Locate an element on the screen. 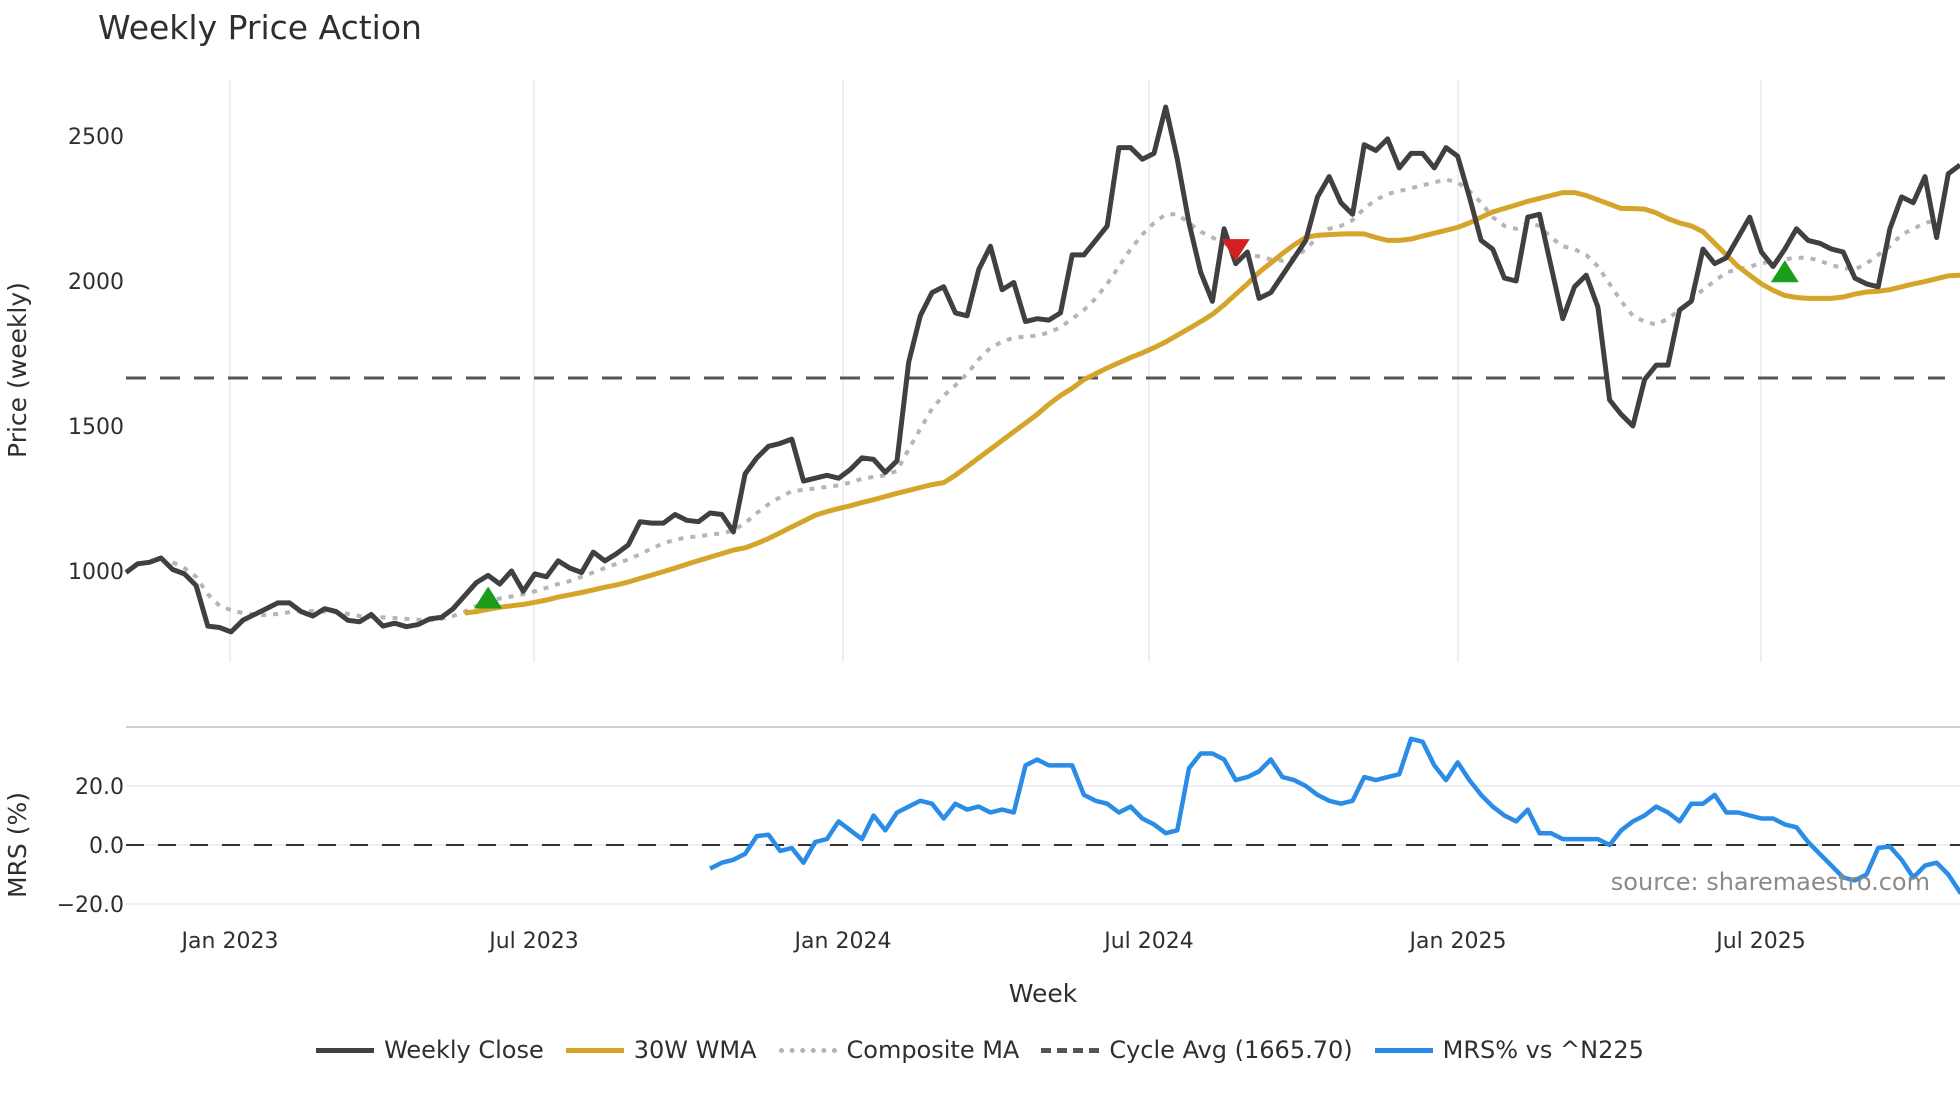 This screenshot has height=1102, width=1960. legend-label: 30W WMA is located at coordinates (695, 1050).